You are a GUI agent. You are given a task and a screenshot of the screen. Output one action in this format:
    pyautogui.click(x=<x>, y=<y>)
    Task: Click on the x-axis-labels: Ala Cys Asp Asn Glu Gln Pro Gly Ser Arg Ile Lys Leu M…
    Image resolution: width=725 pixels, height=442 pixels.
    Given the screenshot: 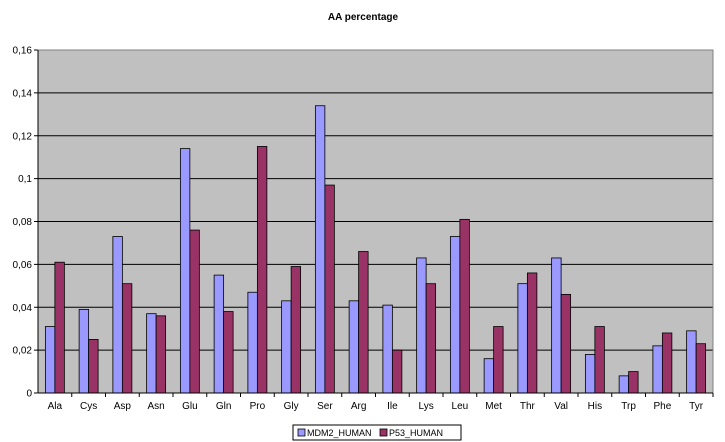 What is the action you would take?
    pyautogui.click(x=376, y=406)
    